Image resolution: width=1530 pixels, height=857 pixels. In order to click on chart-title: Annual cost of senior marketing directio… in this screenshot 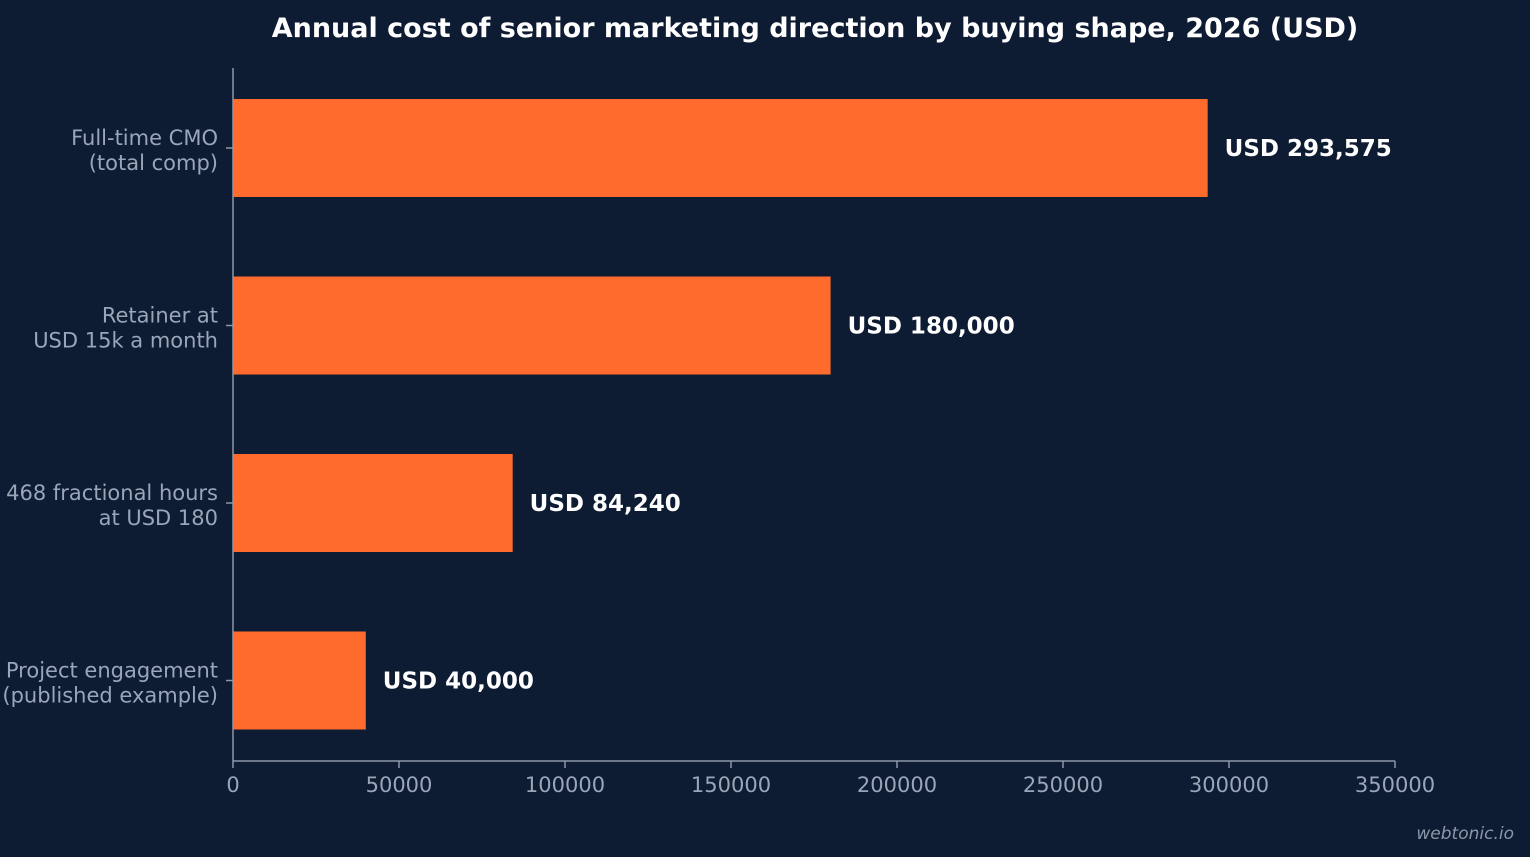, I will do `click(815, 28)`.